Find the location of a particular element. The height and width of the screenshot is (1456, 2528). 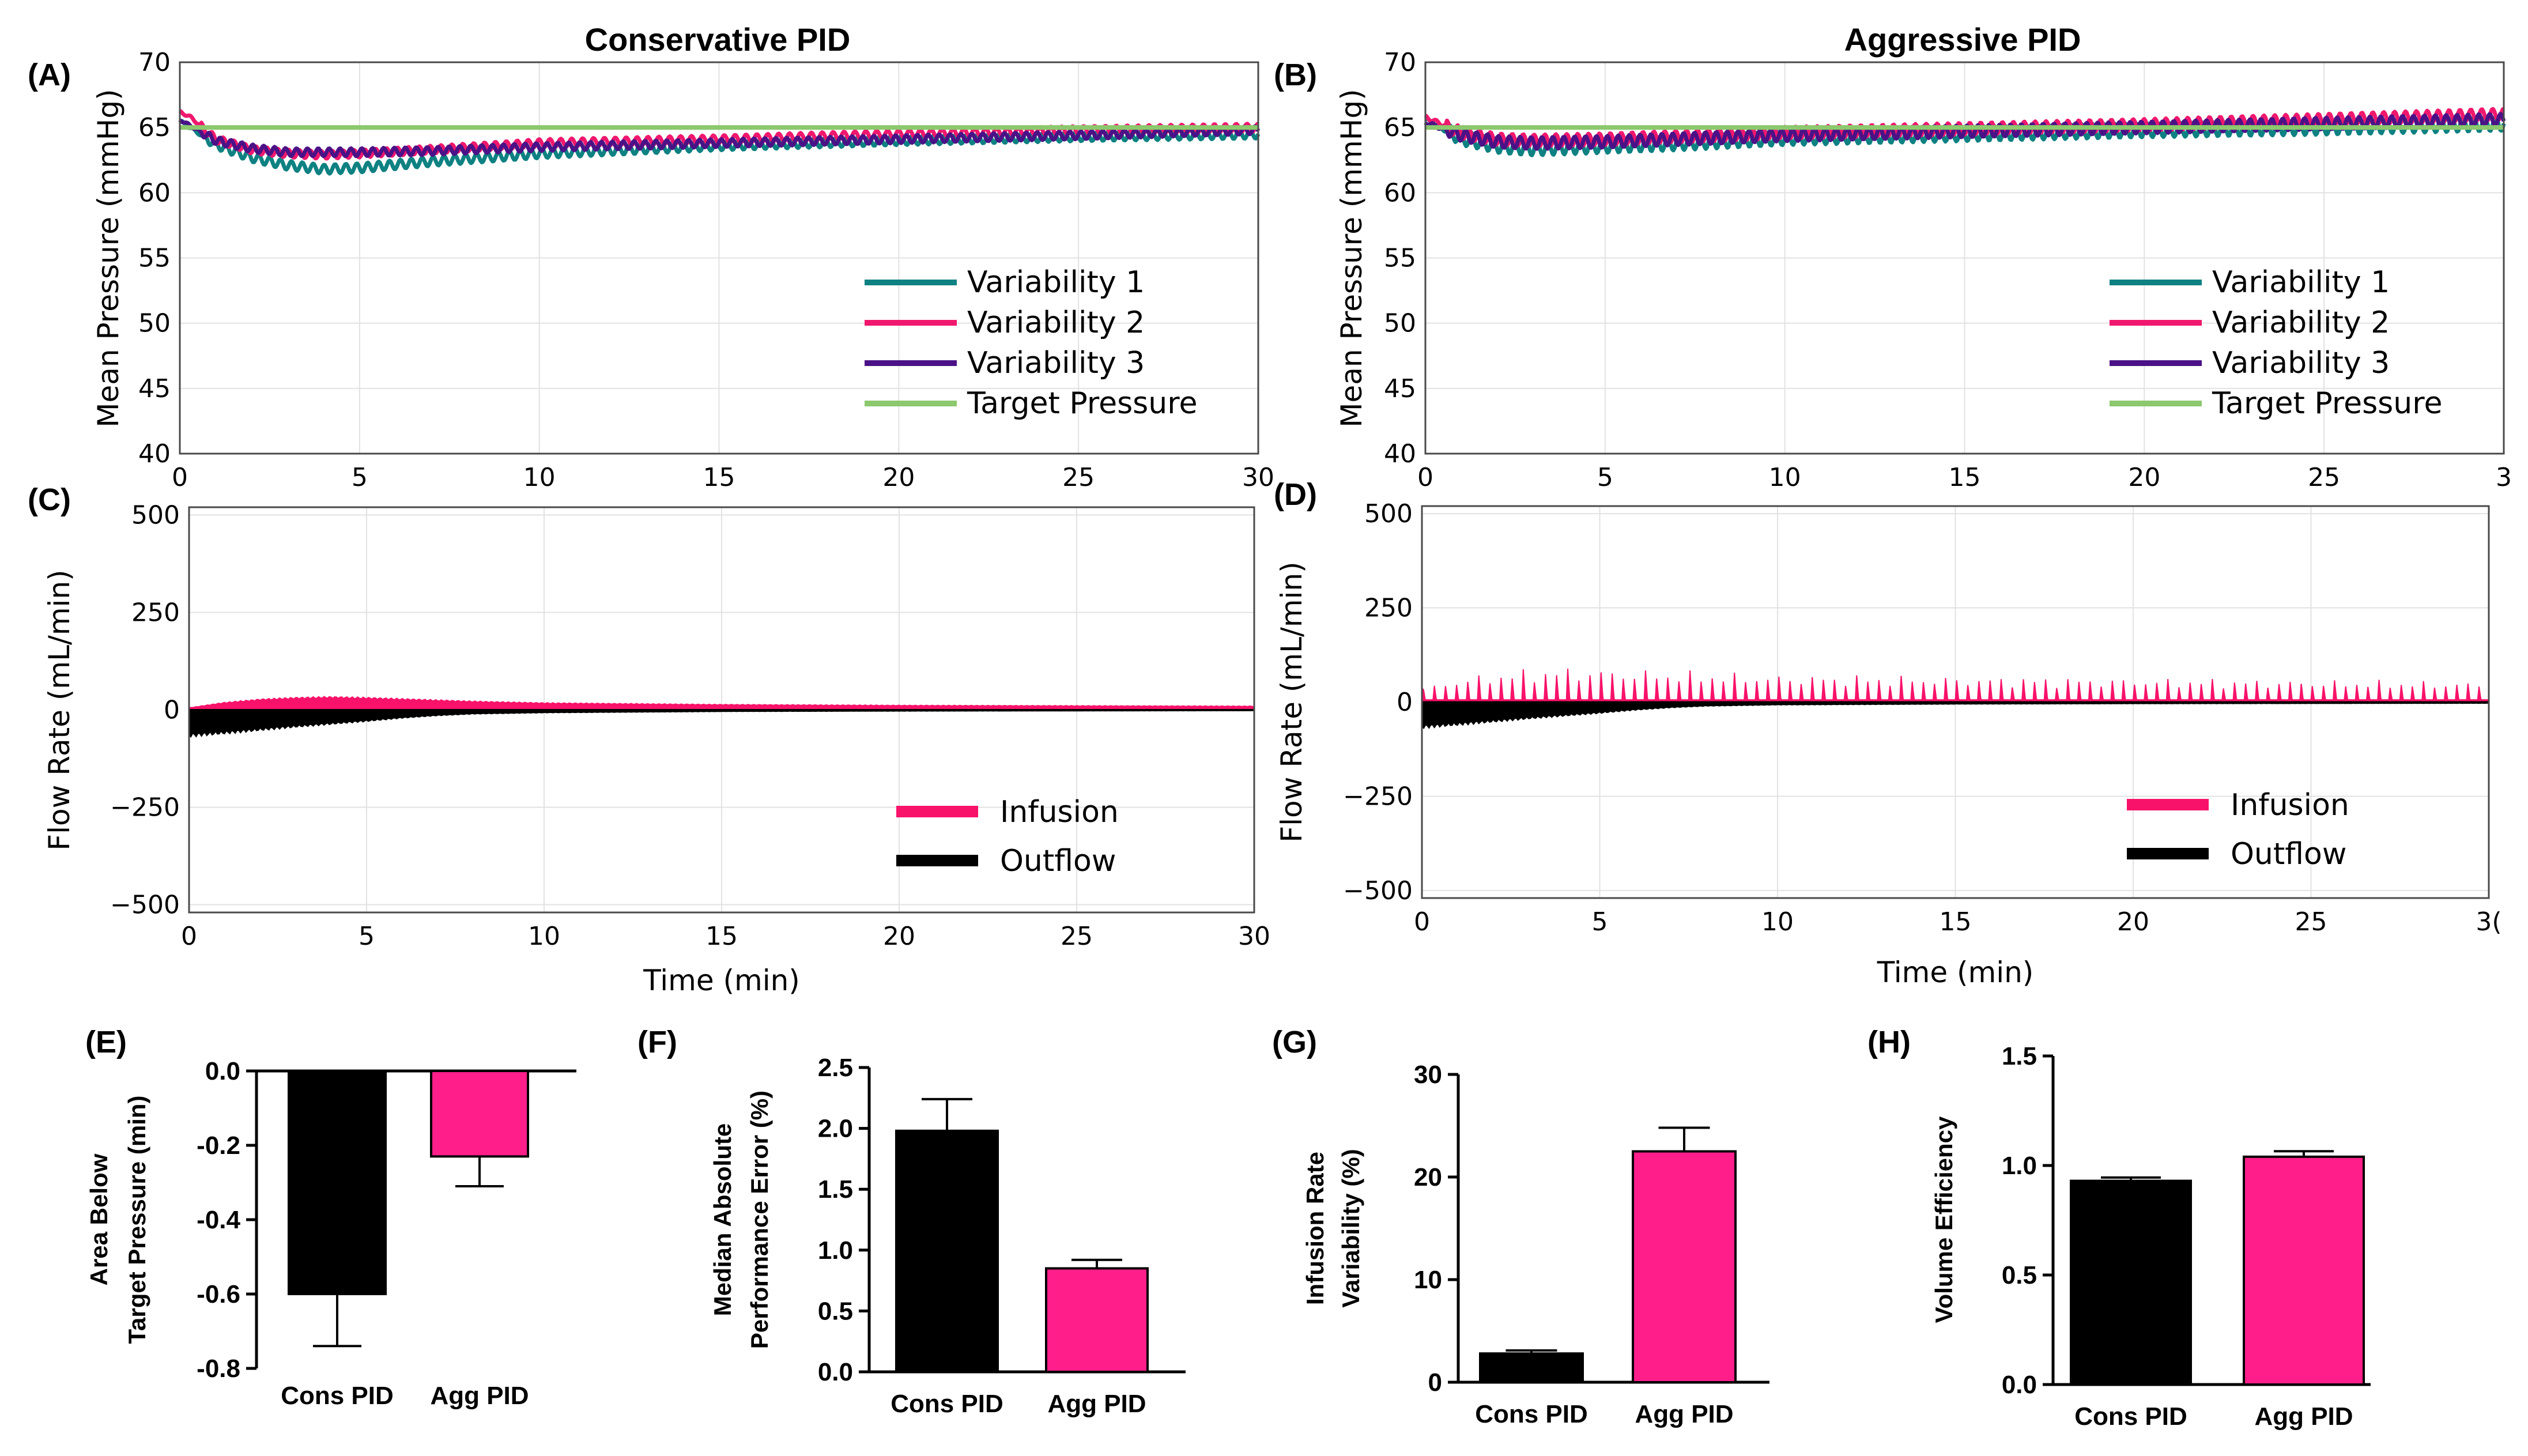

legend-label: Outflow is located at coordinates (1058, 861).